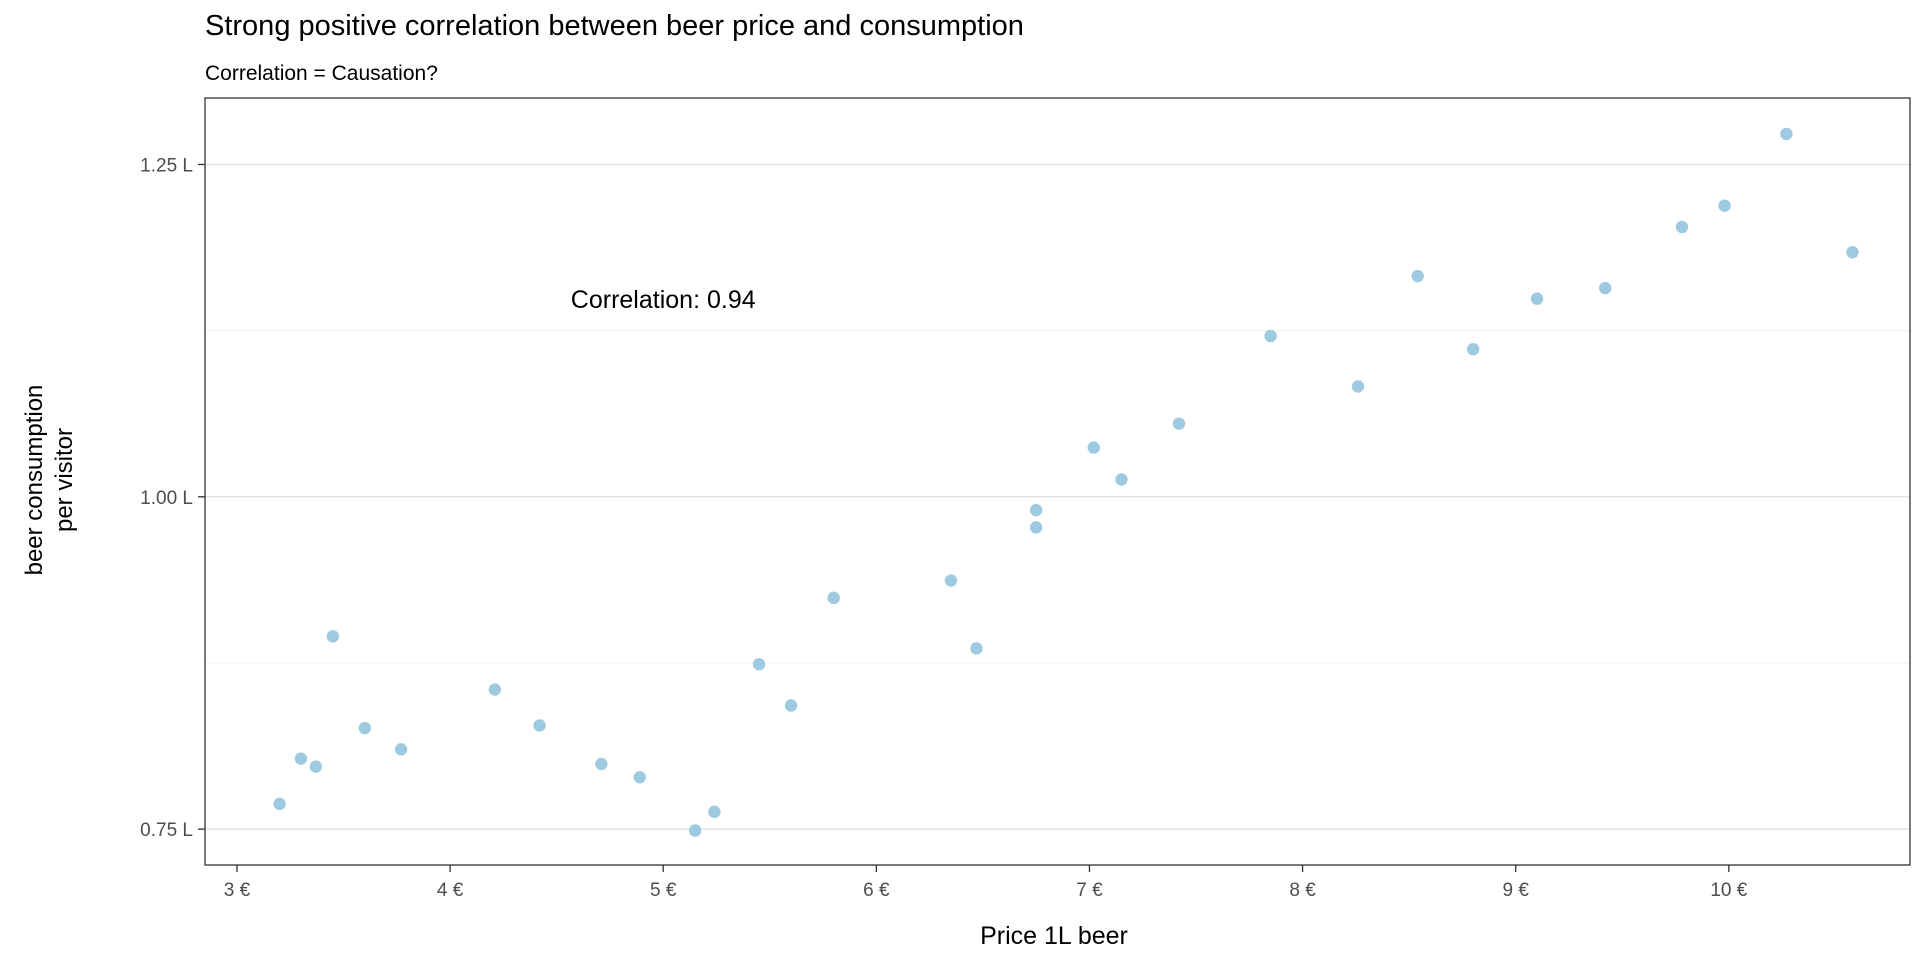 The width and height of the screenshot is (1920, 960). I want to click on y-tick-label: 0.75 L, so click(166, 830).